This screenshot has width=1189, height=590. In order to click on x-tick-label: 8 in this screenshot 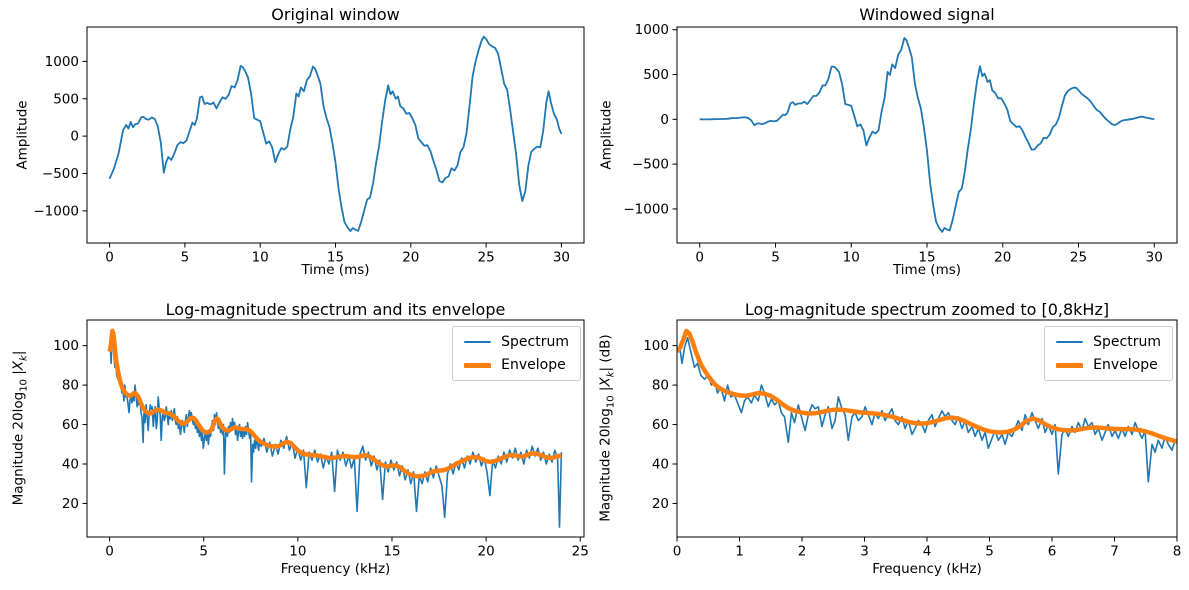, I will do `click(1177, 552)`.